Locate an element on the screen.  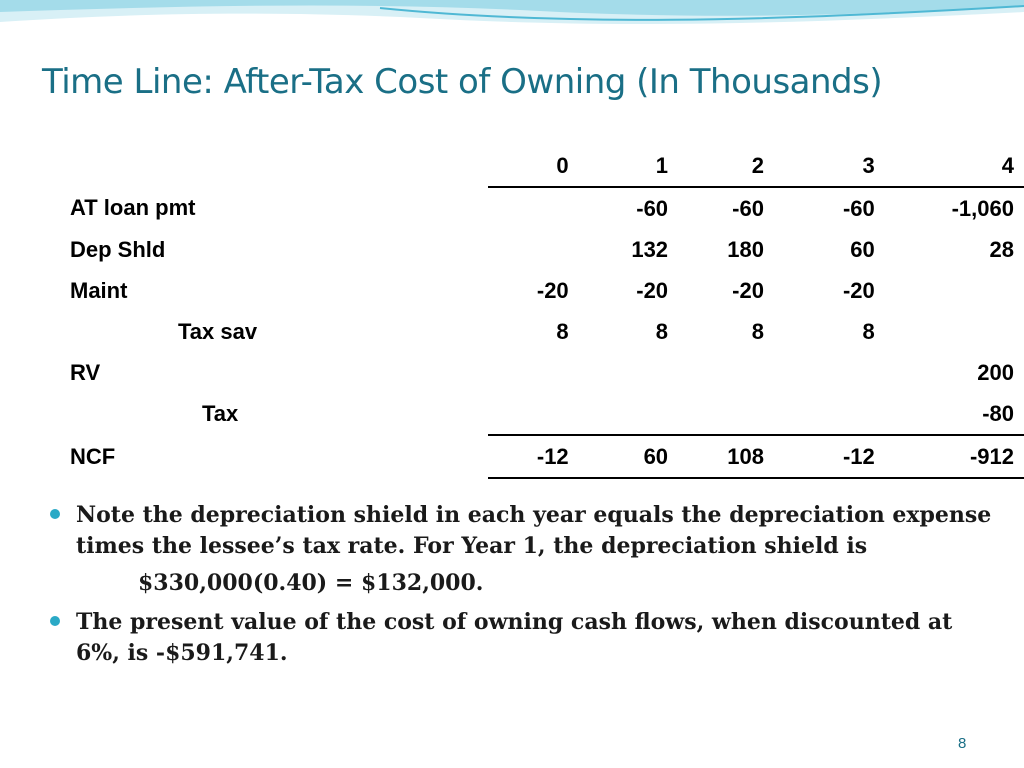
row-label: Tax sav is located at coordinates (218, 331).